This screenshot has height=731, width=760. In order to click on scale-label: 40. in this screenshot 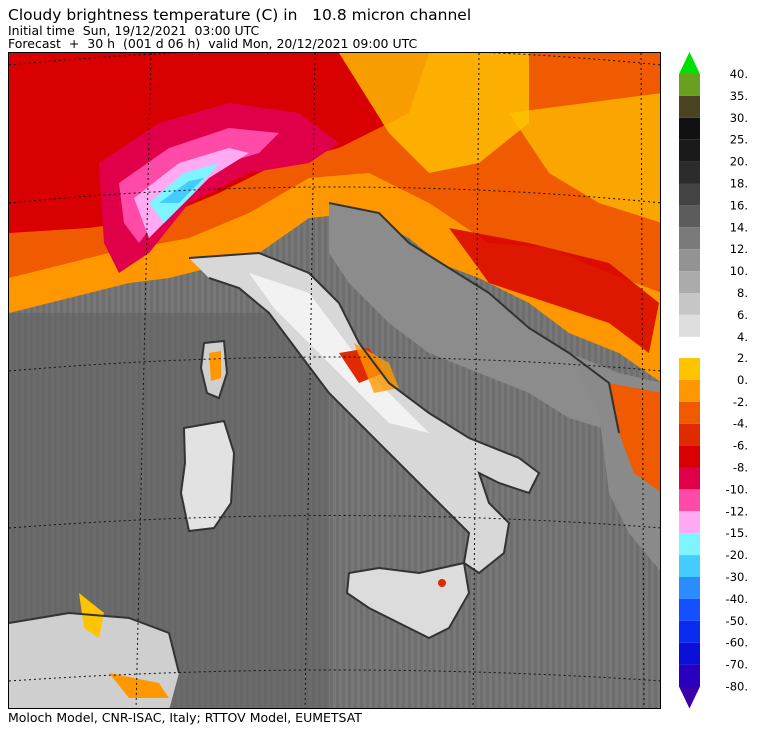, I will do `click(739, 74)`.